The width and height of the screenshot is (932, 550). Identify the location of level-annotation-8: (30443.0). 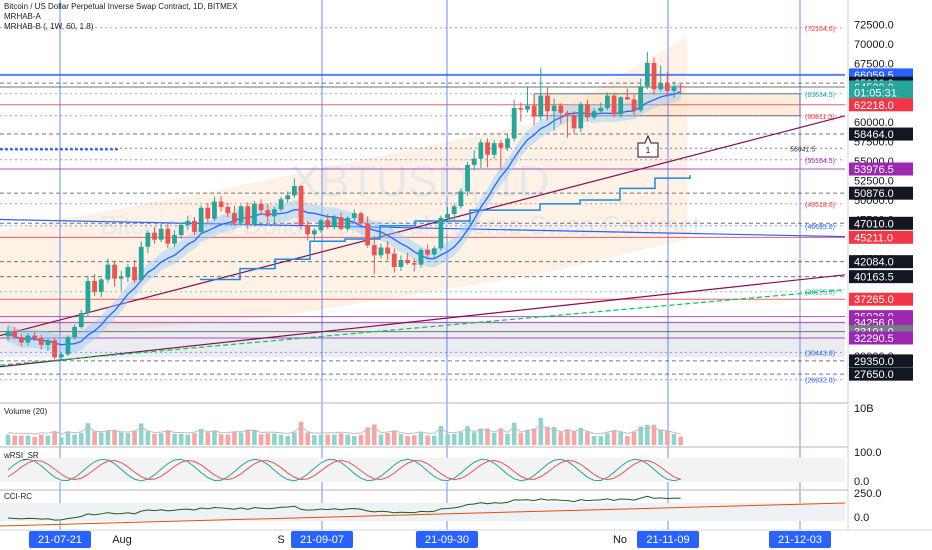
(820, 353).